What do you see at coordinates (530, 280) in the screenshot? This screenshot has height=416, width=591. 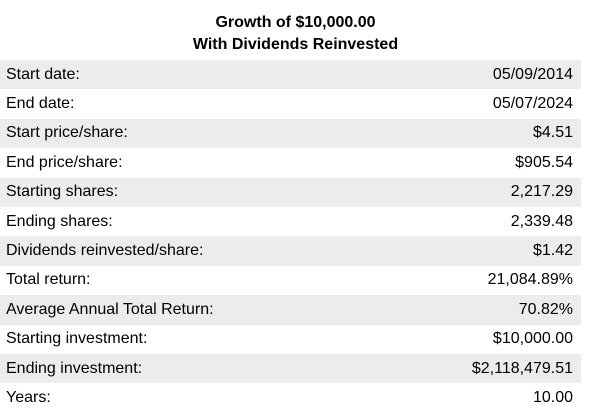 I see `row-value: 21,084.89%` at bounding box center [530, 280].